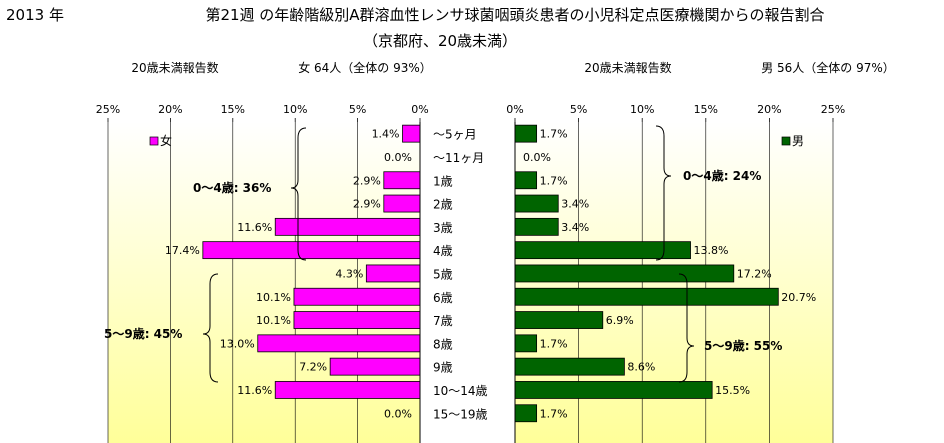 The image size is (944, 443). Describe the element at coordinates (166, 140) in the screenshot. I see `female-legend-label: 女` at that location.